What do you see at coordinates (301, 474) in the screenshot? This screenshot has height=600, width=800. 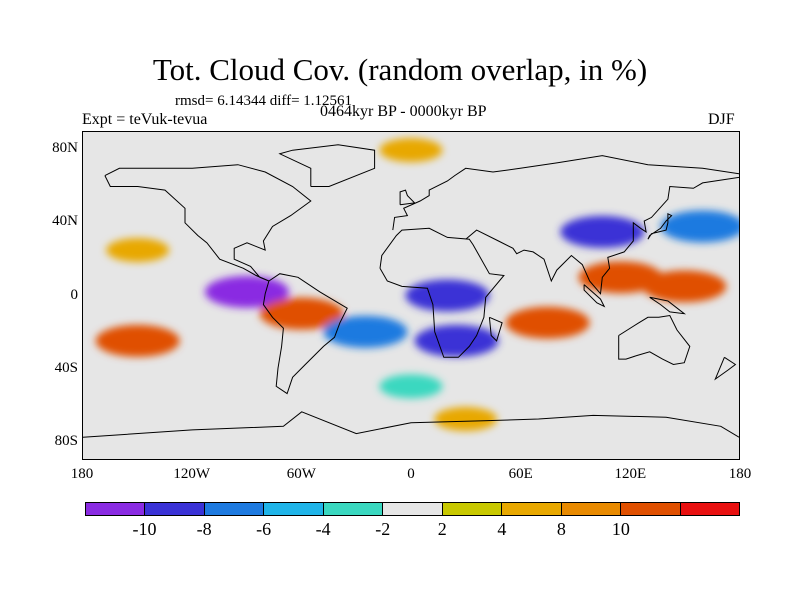 I see `x-tick-label: 60W` at bounding box center [301, 474].